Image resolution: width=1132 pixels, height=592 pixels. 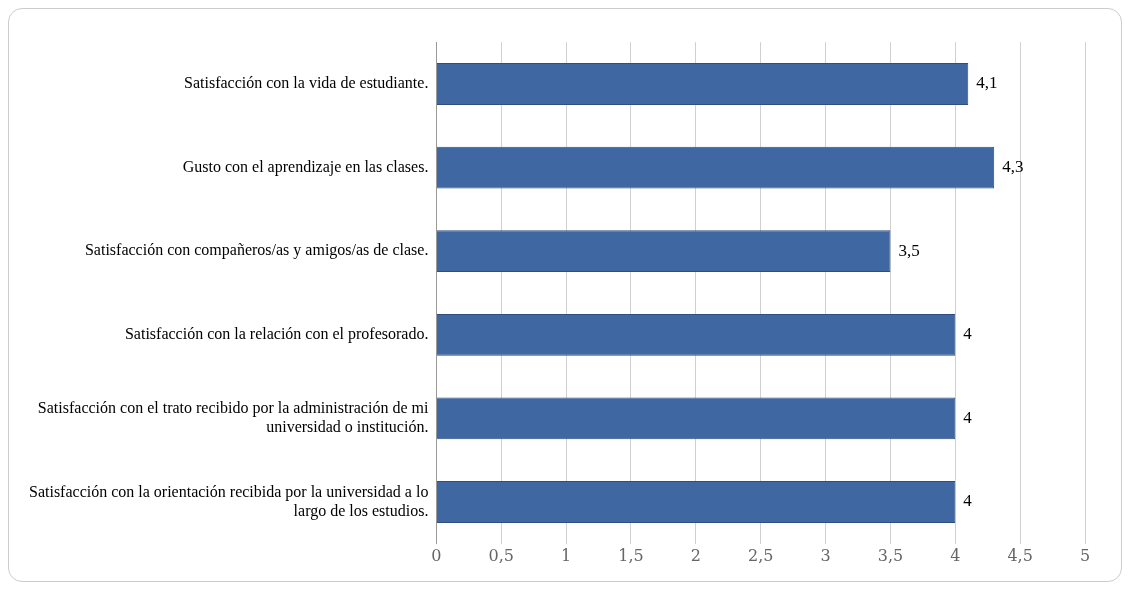 What do you see at coordinates (1013, 167) in the screenshot?
I see `data-label: 4,3` at bounding box center [1013, 167].